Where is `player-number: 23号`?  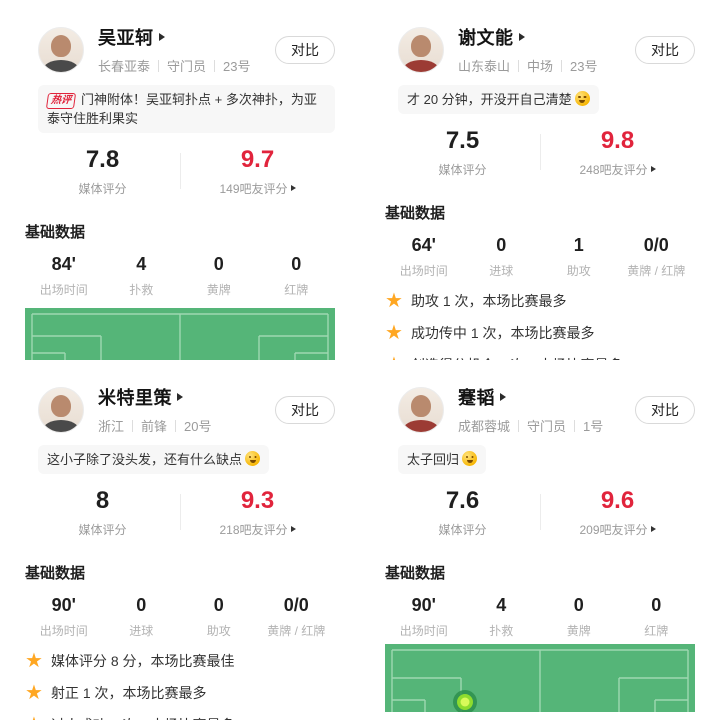 player-number: 23号 is located at coordinates (237, 66).